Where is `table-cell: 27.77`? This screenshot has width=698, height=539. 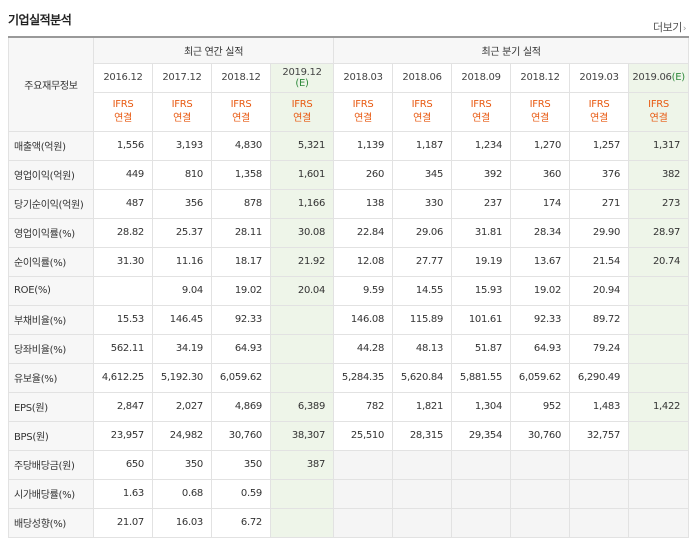 table-cell: 27.77 is located at coordinates (422, 261).